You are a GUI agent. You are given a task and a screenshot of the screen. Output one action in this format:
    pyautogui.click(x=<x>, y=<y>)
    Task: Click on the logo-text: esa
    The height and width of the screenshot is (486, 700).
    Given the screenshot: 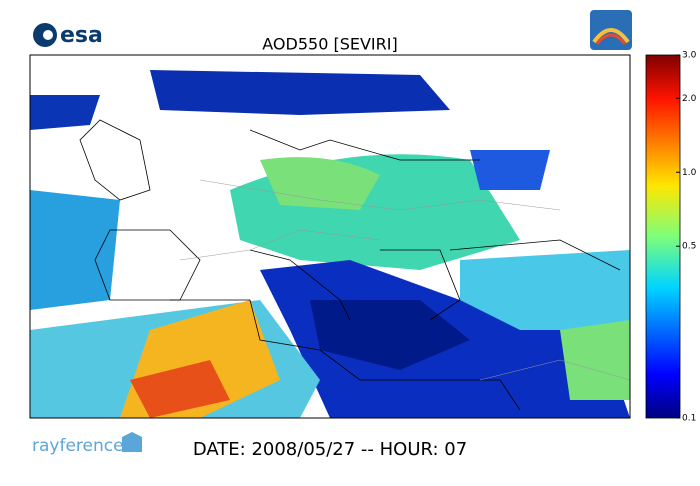 What is the action you would take?
    pyautogui.click(x=81, y=35)
    